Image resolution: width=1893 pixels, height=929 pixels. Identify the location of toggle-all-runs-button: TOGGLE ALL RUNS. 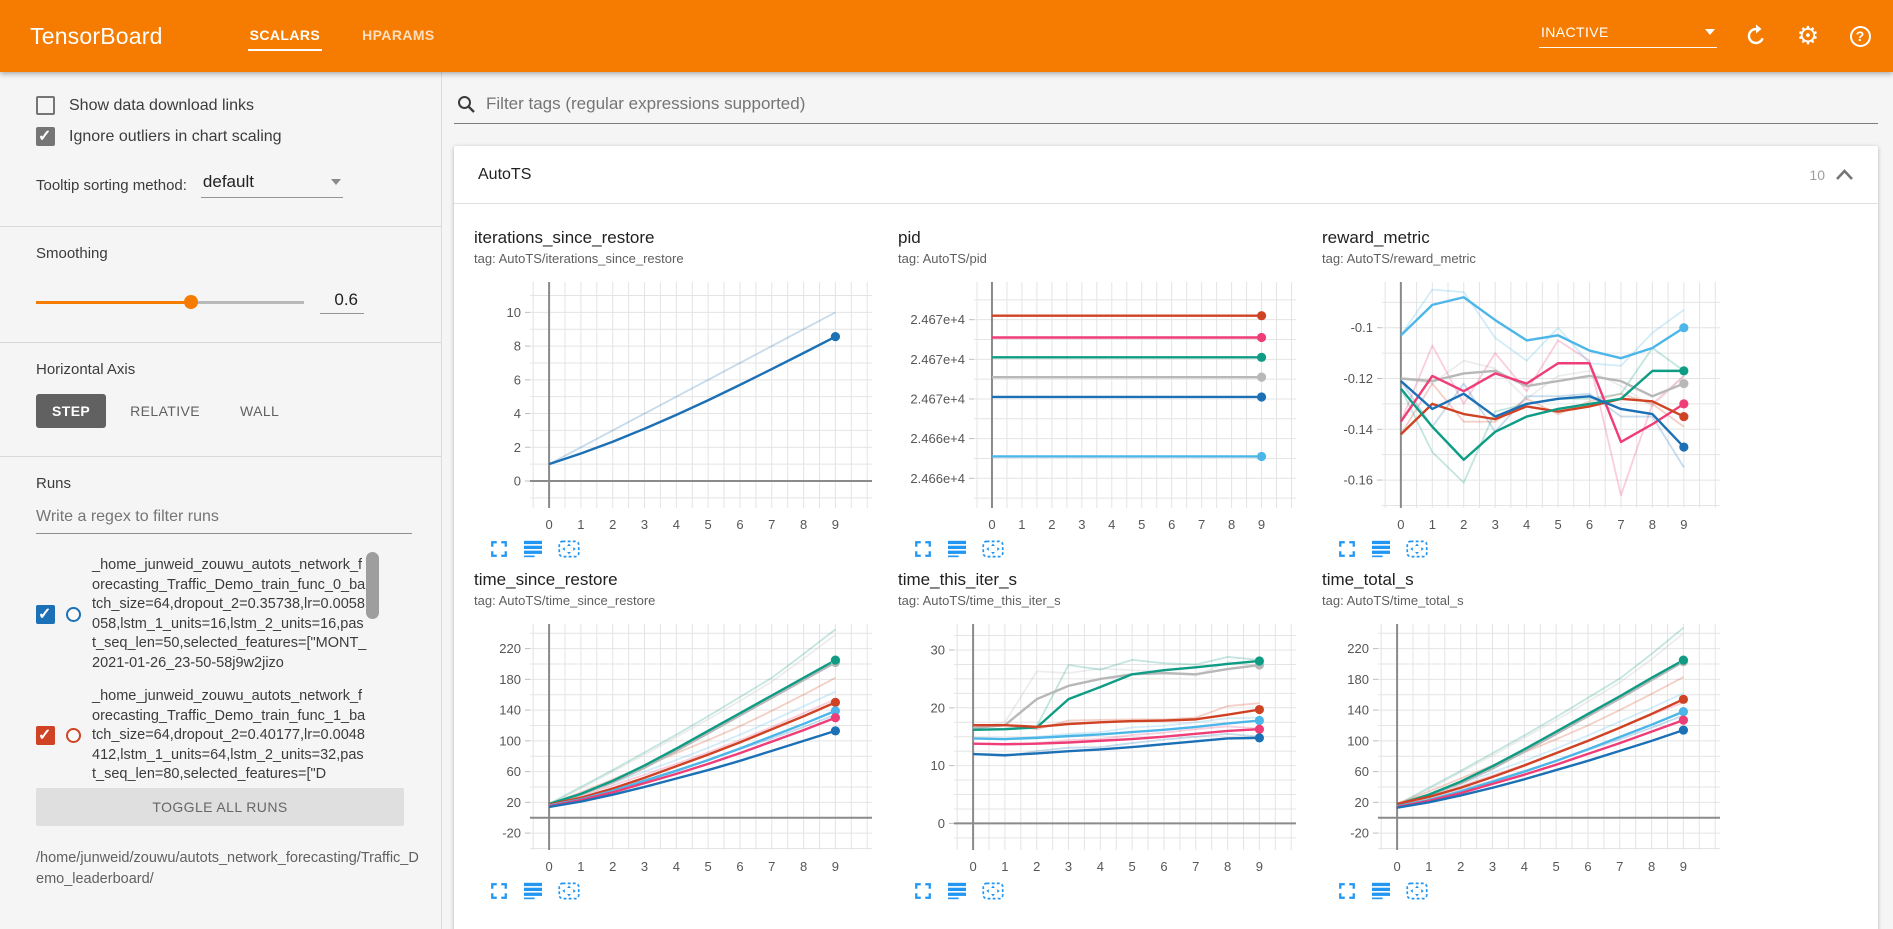
(220, 807).